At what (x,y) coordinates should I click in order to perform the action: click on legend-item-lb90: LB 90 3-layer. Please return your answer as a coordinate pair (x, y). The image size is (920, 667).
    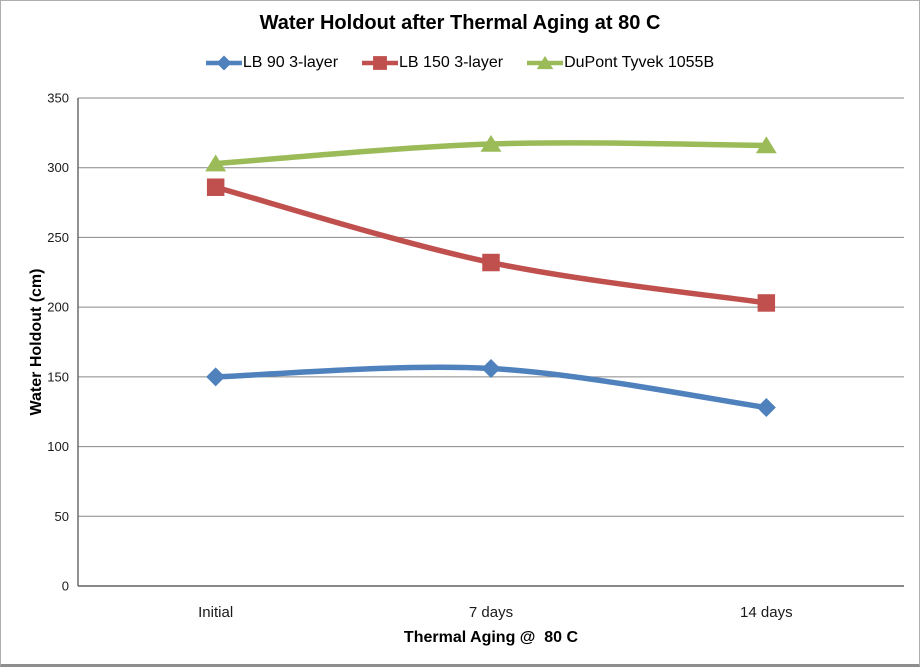
    Looking at the image, I should click on (272, 63).